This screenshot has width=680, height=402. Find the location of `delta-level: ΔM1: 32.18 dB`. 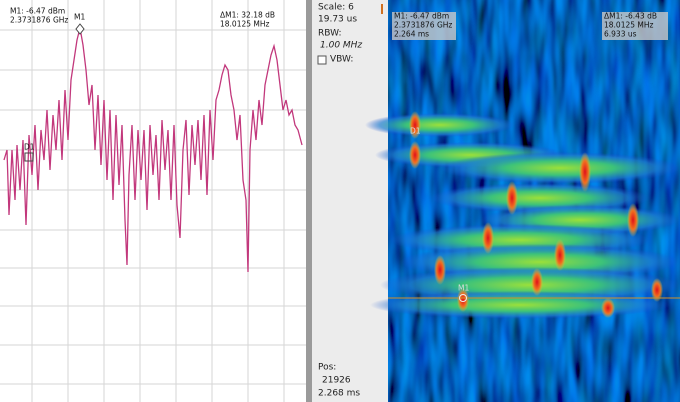

delta-level: ΔM1: 32.18 dB is located at coordinates (247, 15).